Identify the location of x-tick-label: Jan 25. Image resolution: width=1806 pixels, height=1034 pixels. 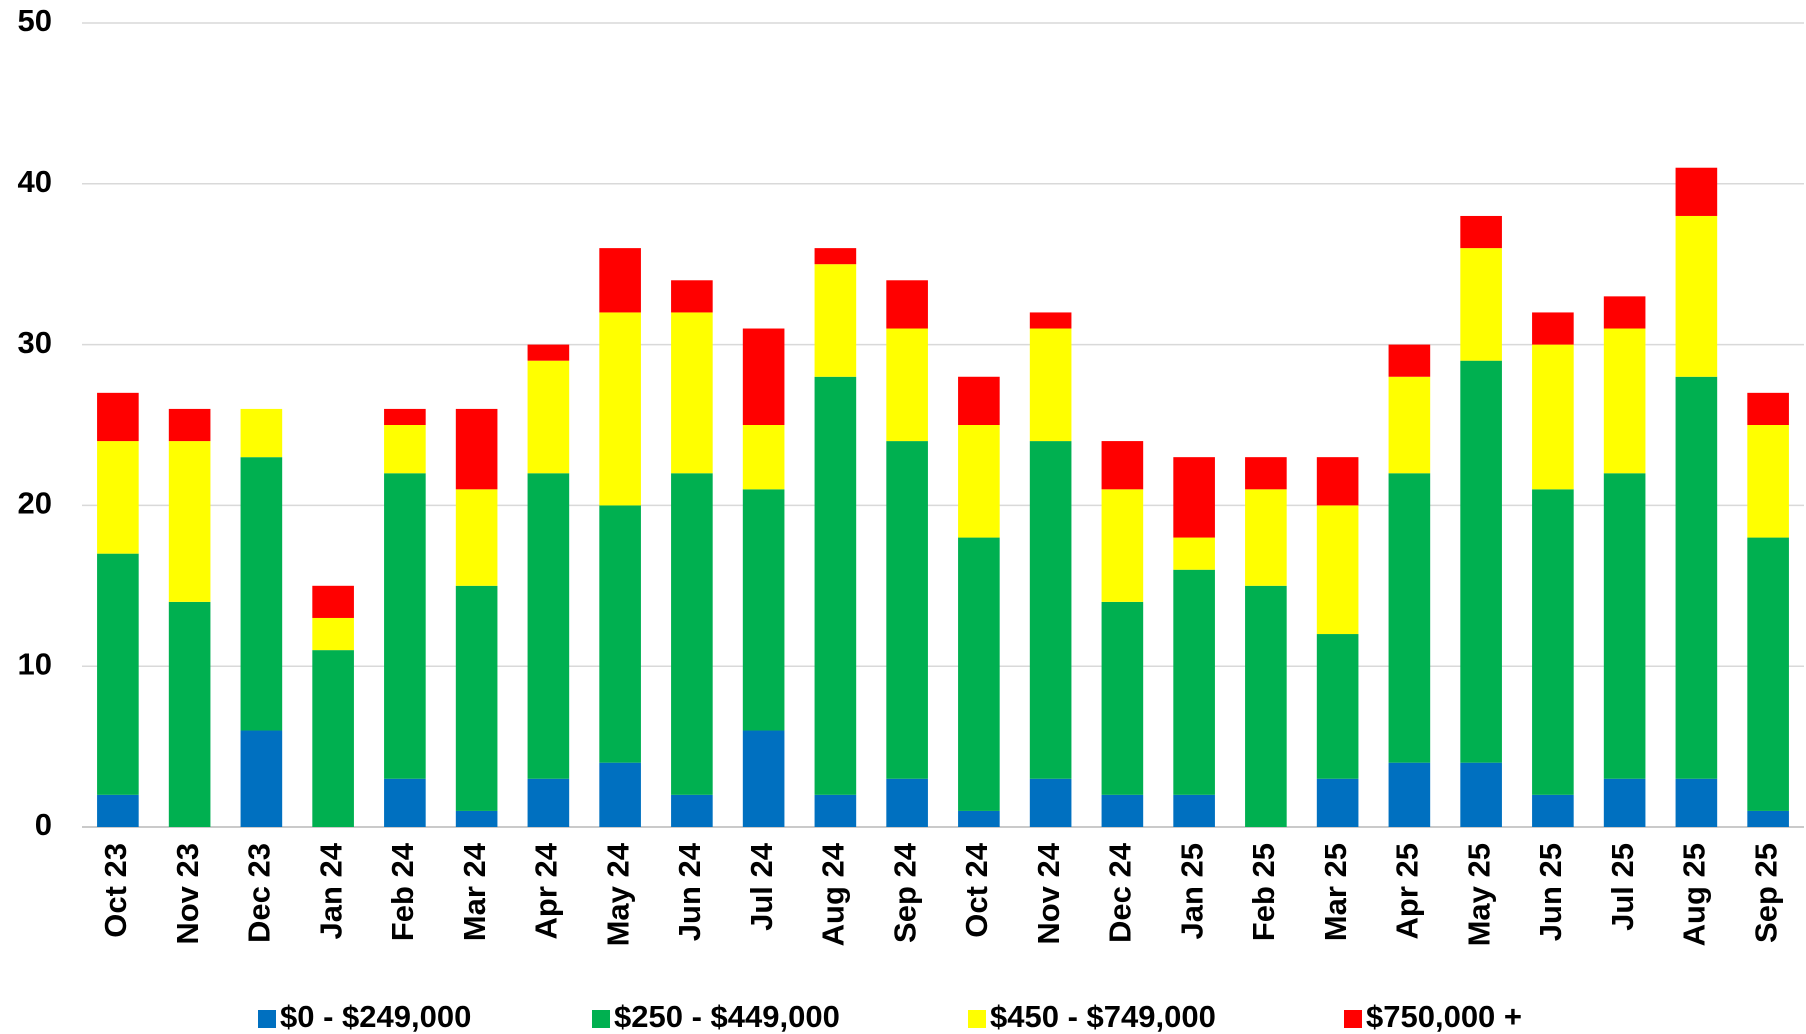
(1191, 891).